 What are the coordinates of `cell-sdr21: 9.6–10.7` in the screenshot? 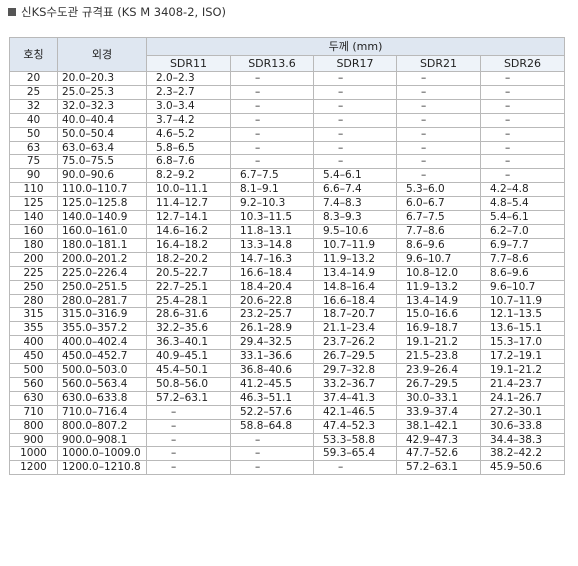 It's located at (438, 259).